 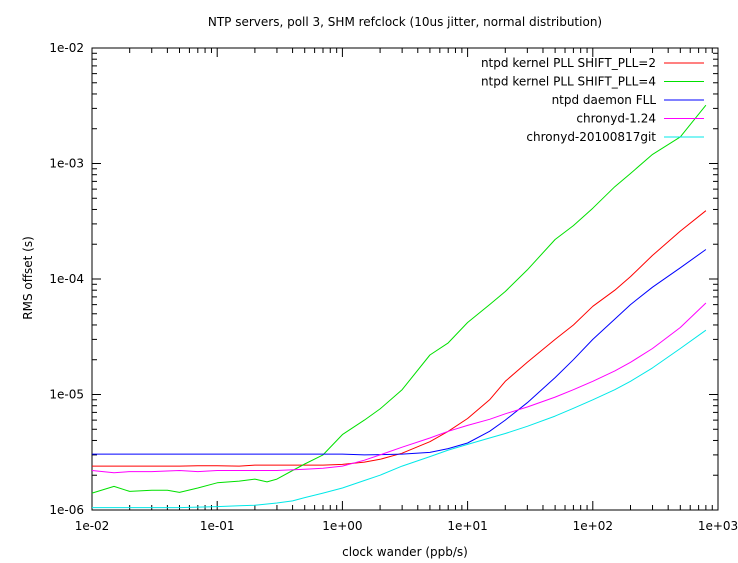 What do you see at coordinates (591, 137) in the screenshot?
I see `legend-label: chronyd-20100817git` at bounding box center [591, 137].